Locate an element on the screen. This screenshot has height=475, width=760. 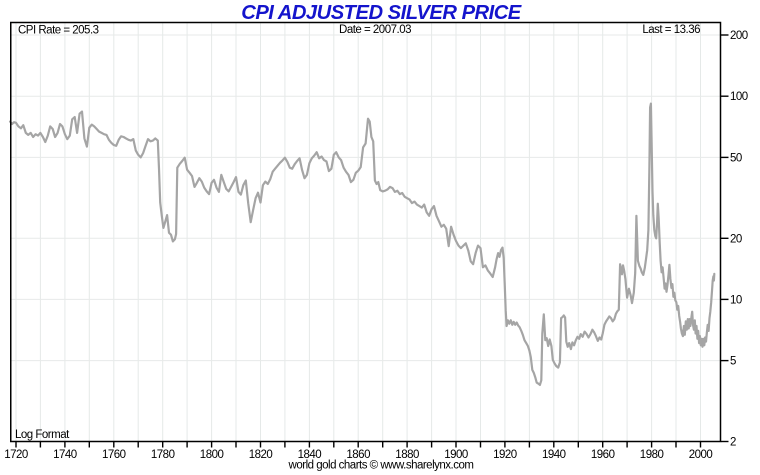
svg-text: 1860 is located at coordinates (358, 455).